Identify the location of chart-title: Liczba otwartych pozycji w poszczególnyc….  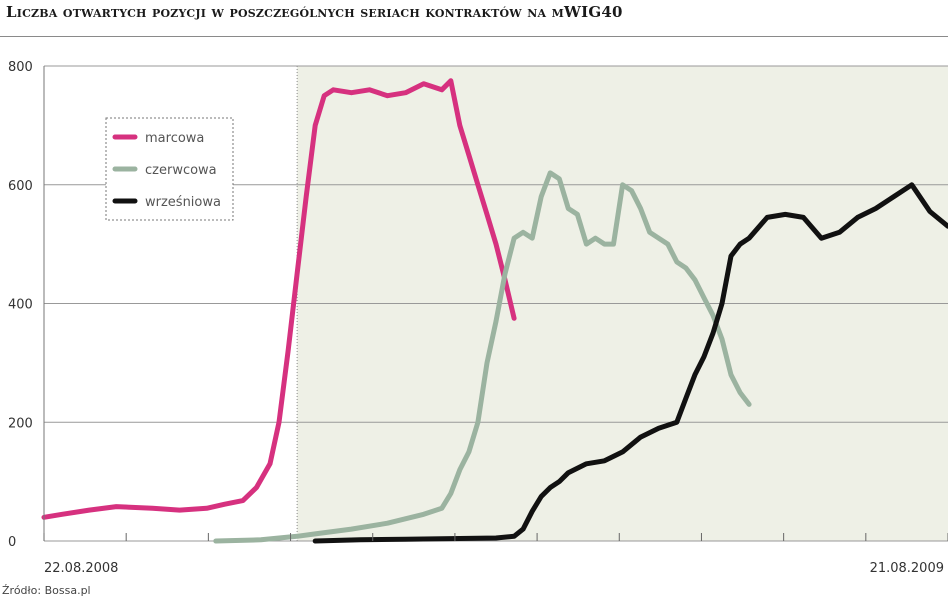
(314, 12).